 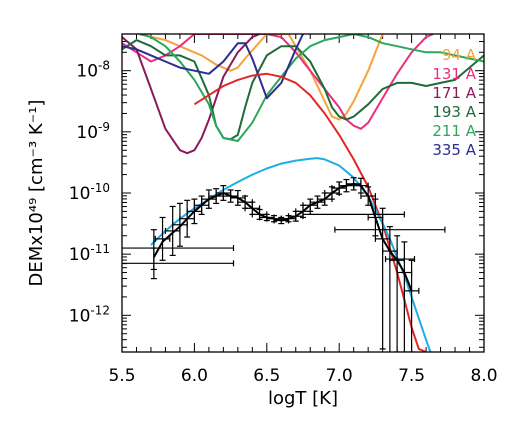 I want to click on legend-entry: 131 A, so click(x=454, y=74).